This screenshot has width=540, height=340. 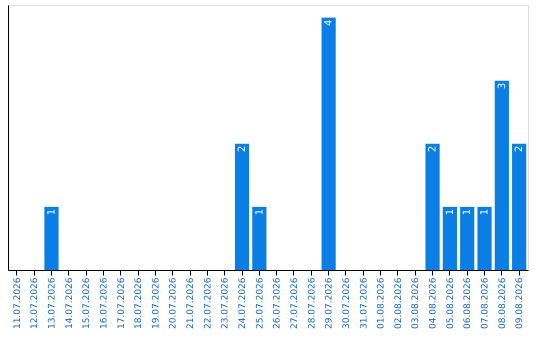 I want to click on x-tick-label: 05.08.2026, so click(x=451, y=303).